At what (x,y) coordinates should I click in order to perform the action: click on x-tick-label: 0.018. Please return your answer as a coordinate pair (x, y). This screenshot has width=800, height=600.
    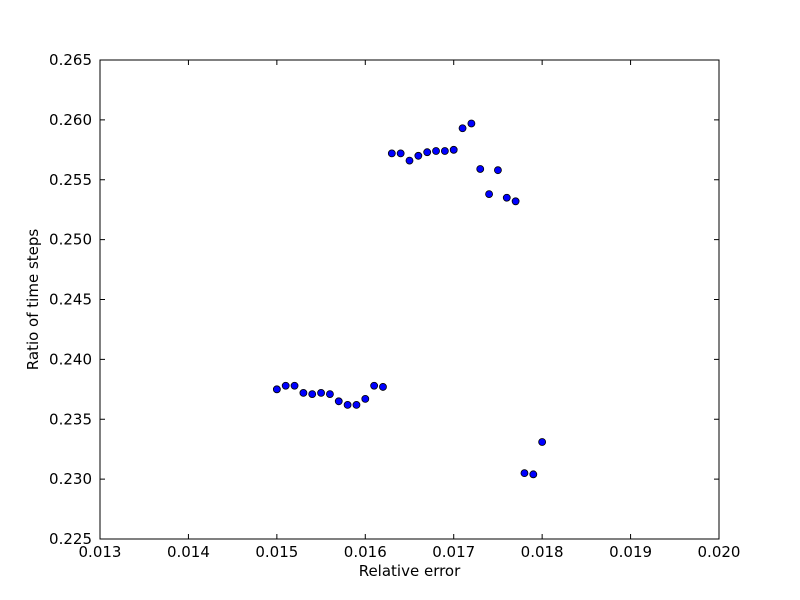
    Looking at the image, I should click on (542, 552).